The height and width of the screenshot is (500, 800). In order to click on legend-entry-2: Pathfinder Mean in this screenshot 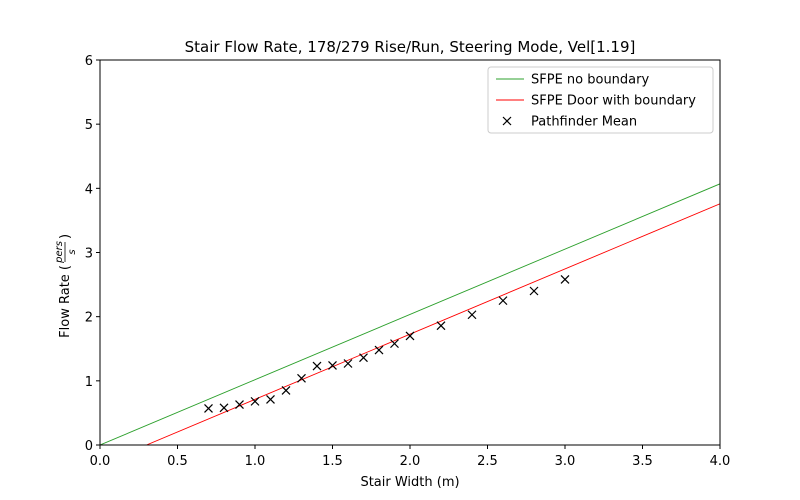, I will do `click(569, 122)`.